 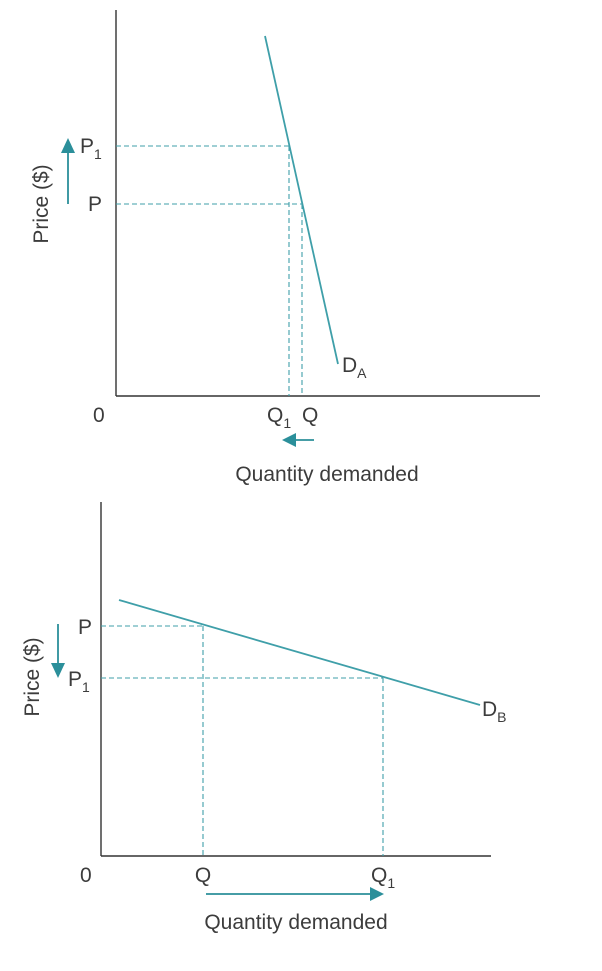 I want to click on quantity-left-arrow-icon, so click(x=298, y=440).